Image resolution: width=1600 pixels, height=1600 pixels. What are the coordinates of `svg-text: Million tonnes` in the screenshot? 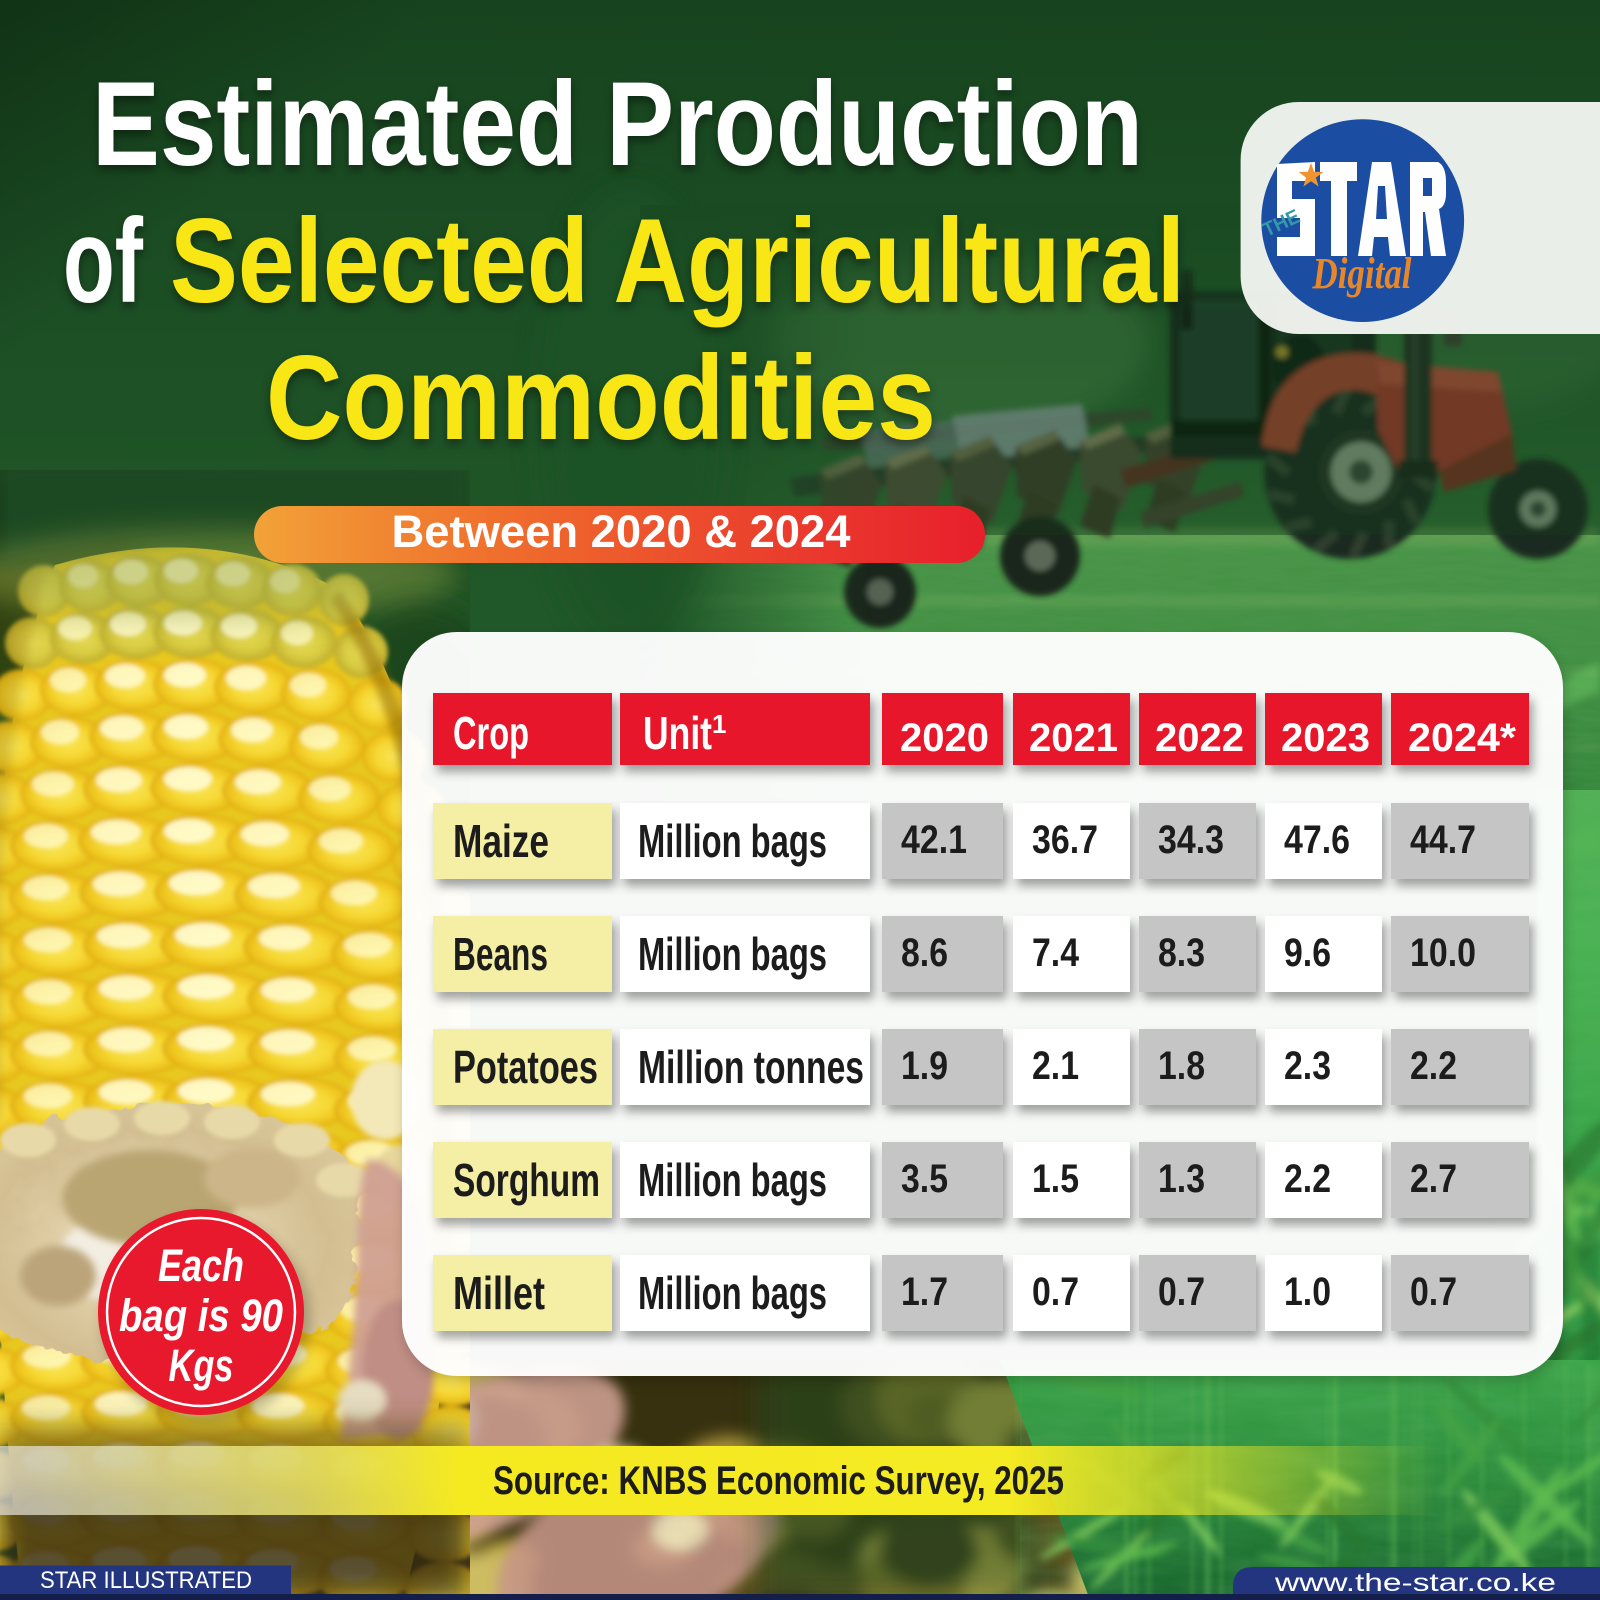 It's located at (751, 1067).